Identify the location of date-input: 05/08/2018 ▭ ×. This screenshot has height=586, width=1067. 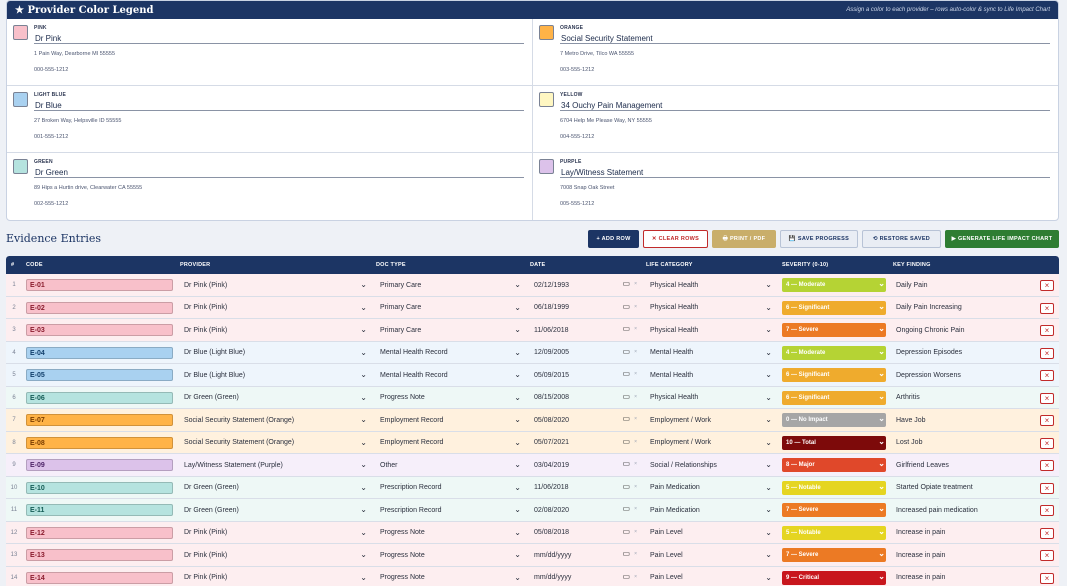
(584, 533).